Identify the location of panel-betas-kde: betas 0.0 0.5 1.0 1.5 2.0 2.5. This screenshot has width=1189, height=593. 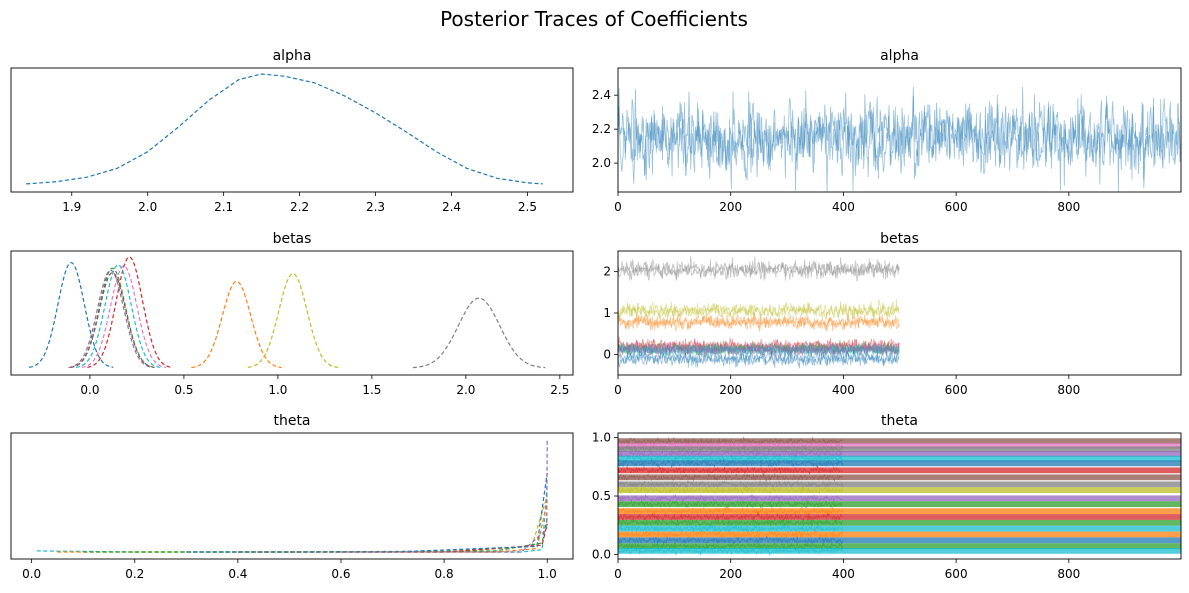
(292, 314).